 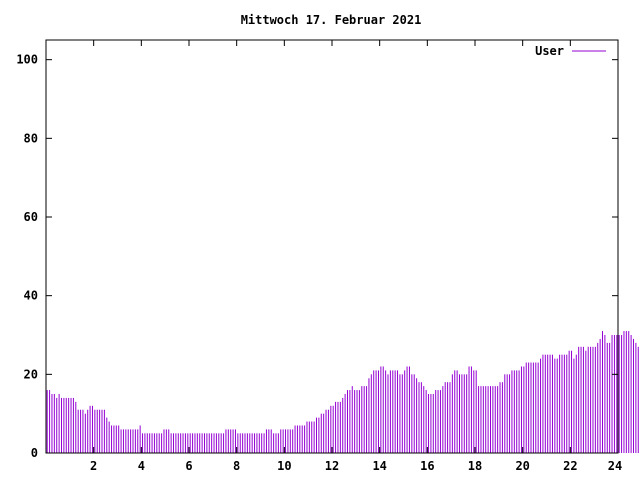 What do you see at coordinates (93, 466) in the screenshot?
I see `x-tick-label: 2` at bounding box center [93, 466].